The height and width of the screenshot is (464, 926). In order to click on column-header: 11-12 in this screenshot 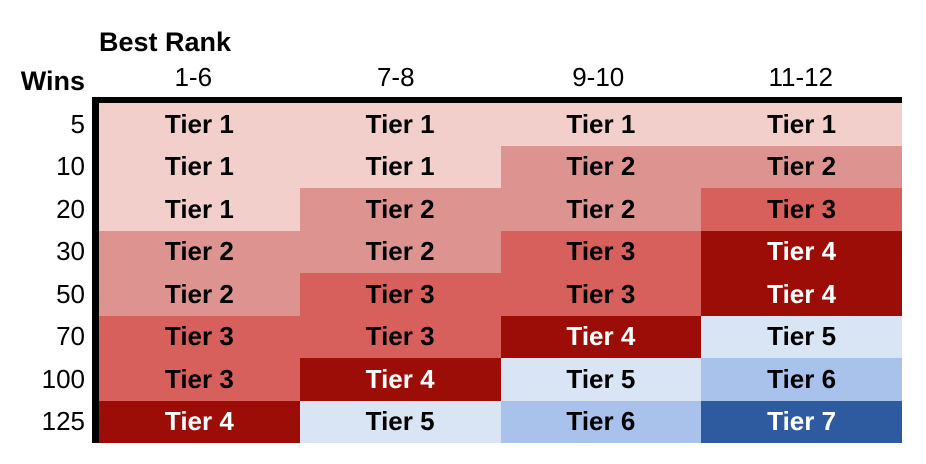, I will do `click(801, 77)`.